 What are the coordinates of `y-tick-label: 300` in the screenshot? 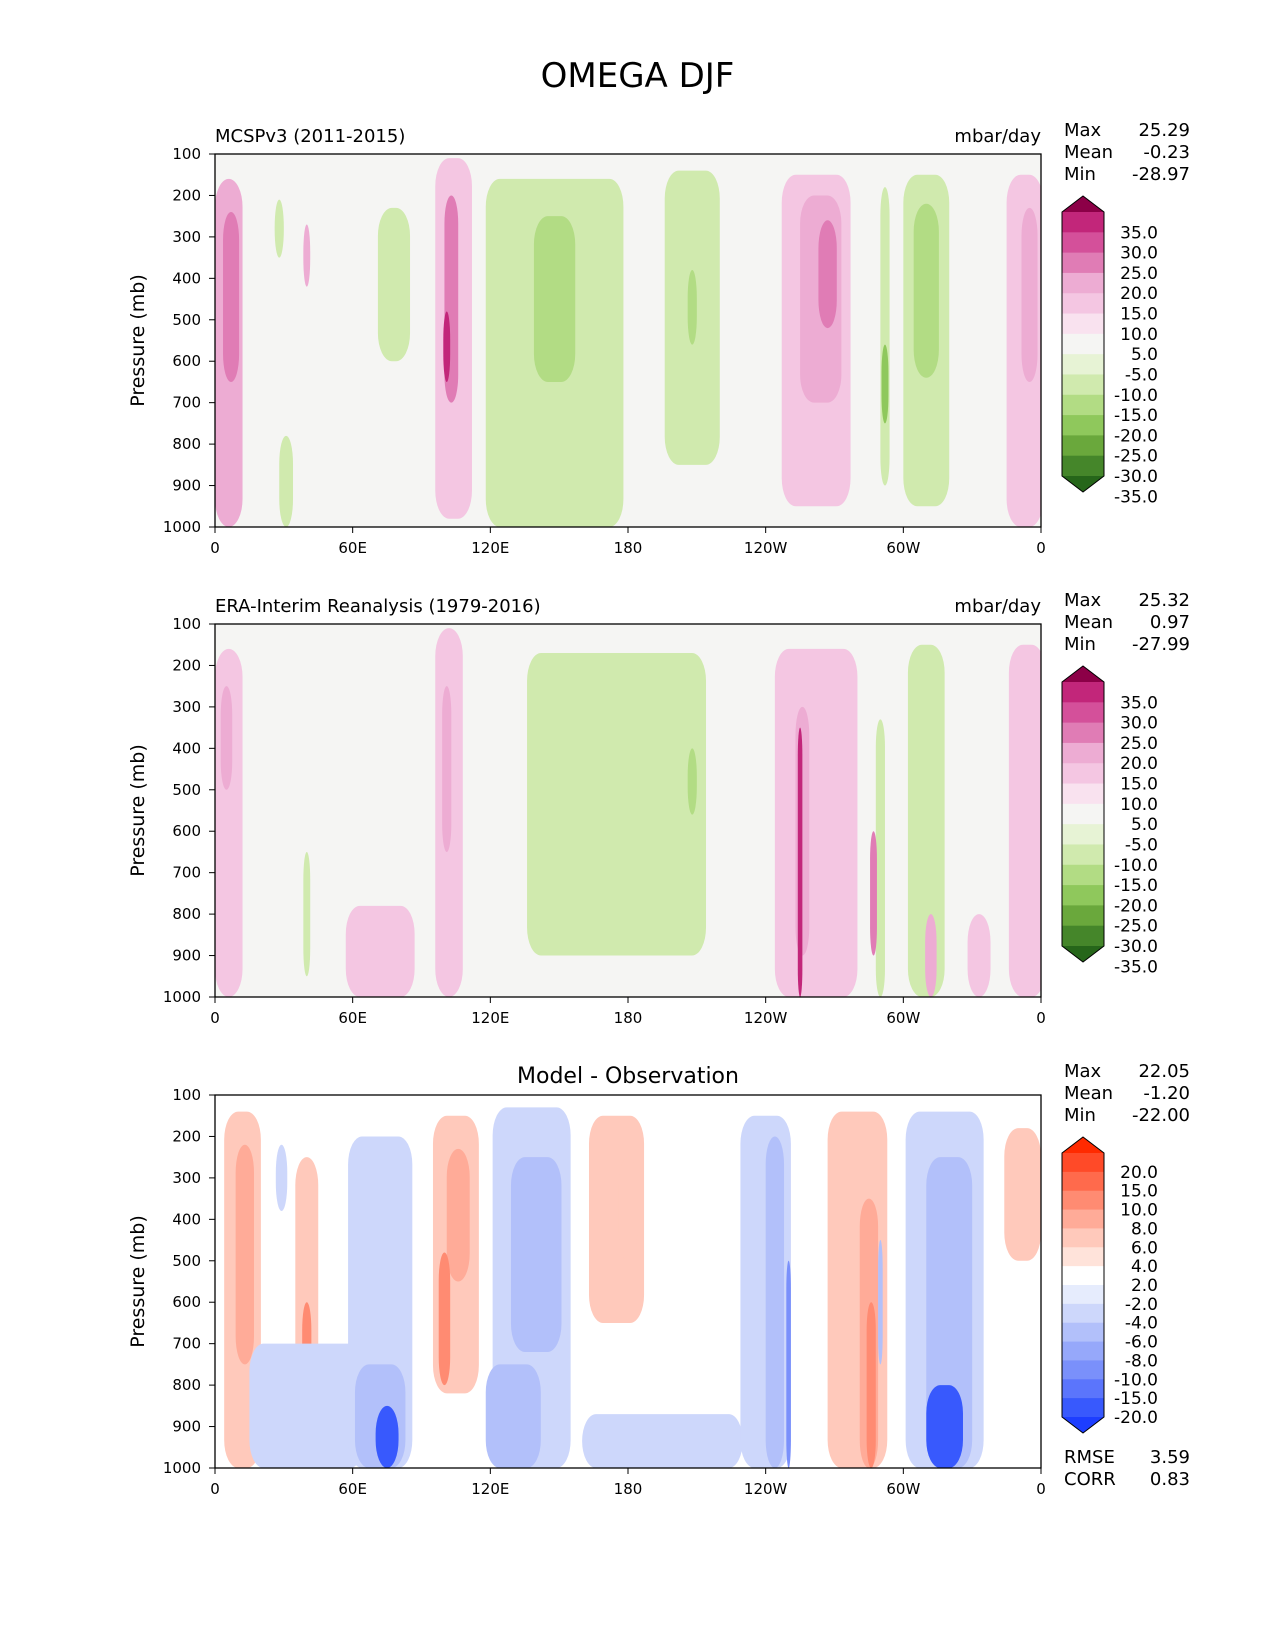 It's located at (186, 237).